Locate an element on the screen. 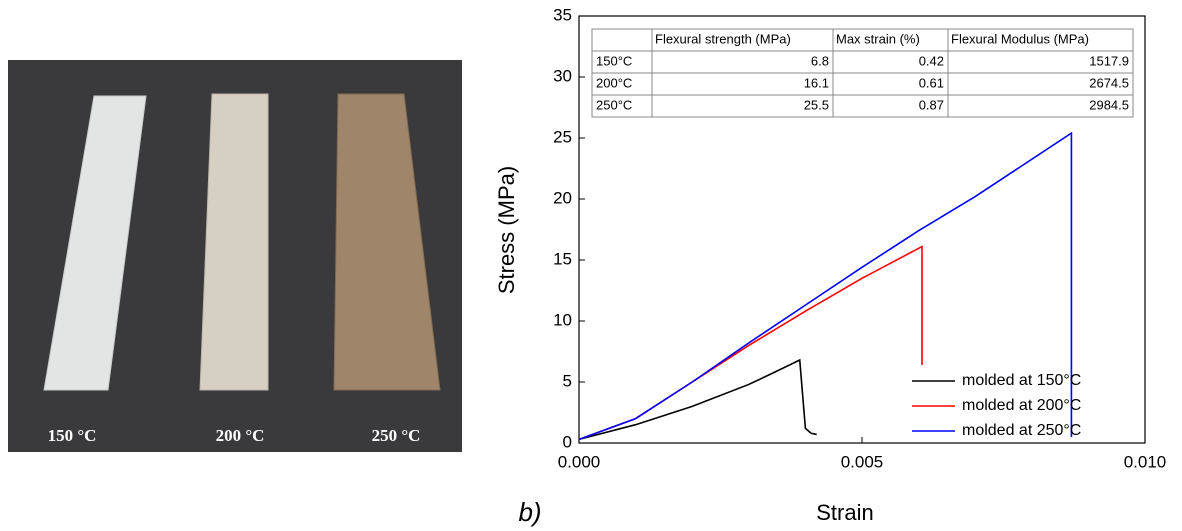 This screenshot has height=531, width=1182. y-tick-label: 20 is located at coordinates (562, 197).